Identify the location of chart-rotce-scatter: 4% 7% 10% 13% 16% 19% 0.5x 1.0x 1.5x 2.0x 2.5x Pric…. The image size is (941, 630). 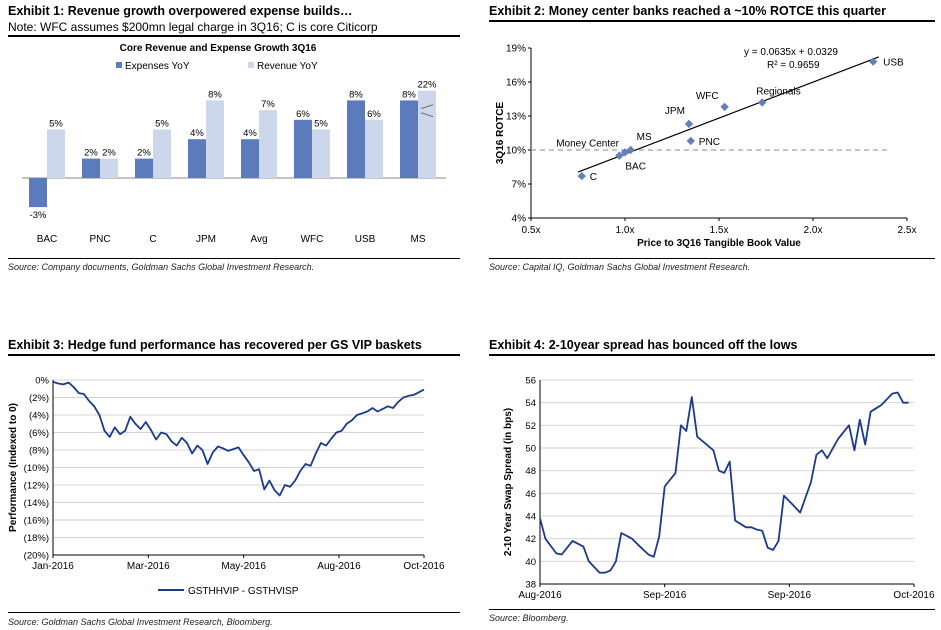
(706, 147).